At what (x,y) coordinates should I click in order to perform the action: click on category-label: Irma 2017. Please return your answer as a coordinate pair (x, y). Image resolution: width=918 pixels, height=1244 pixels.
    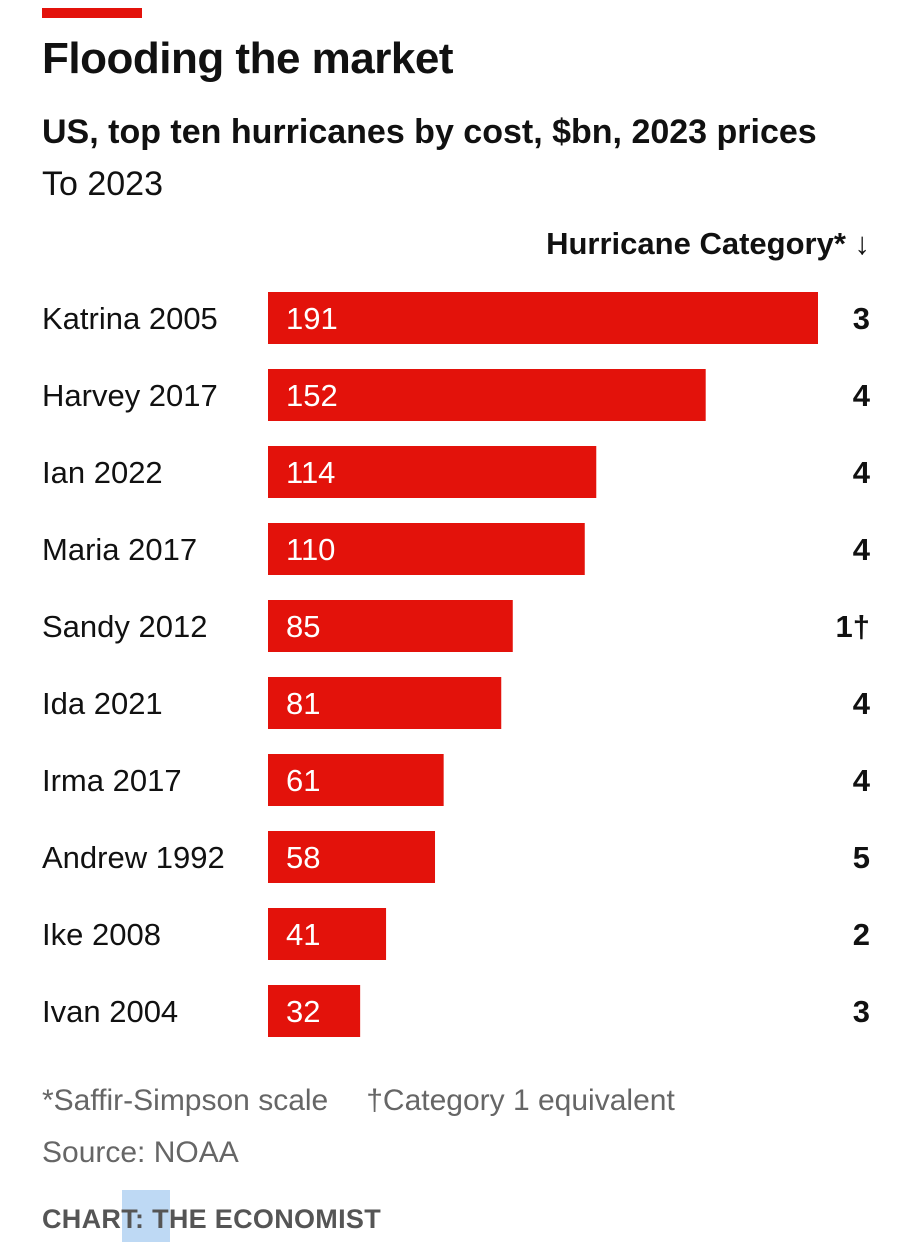
    Looking at the image, I should click on (112, 780).